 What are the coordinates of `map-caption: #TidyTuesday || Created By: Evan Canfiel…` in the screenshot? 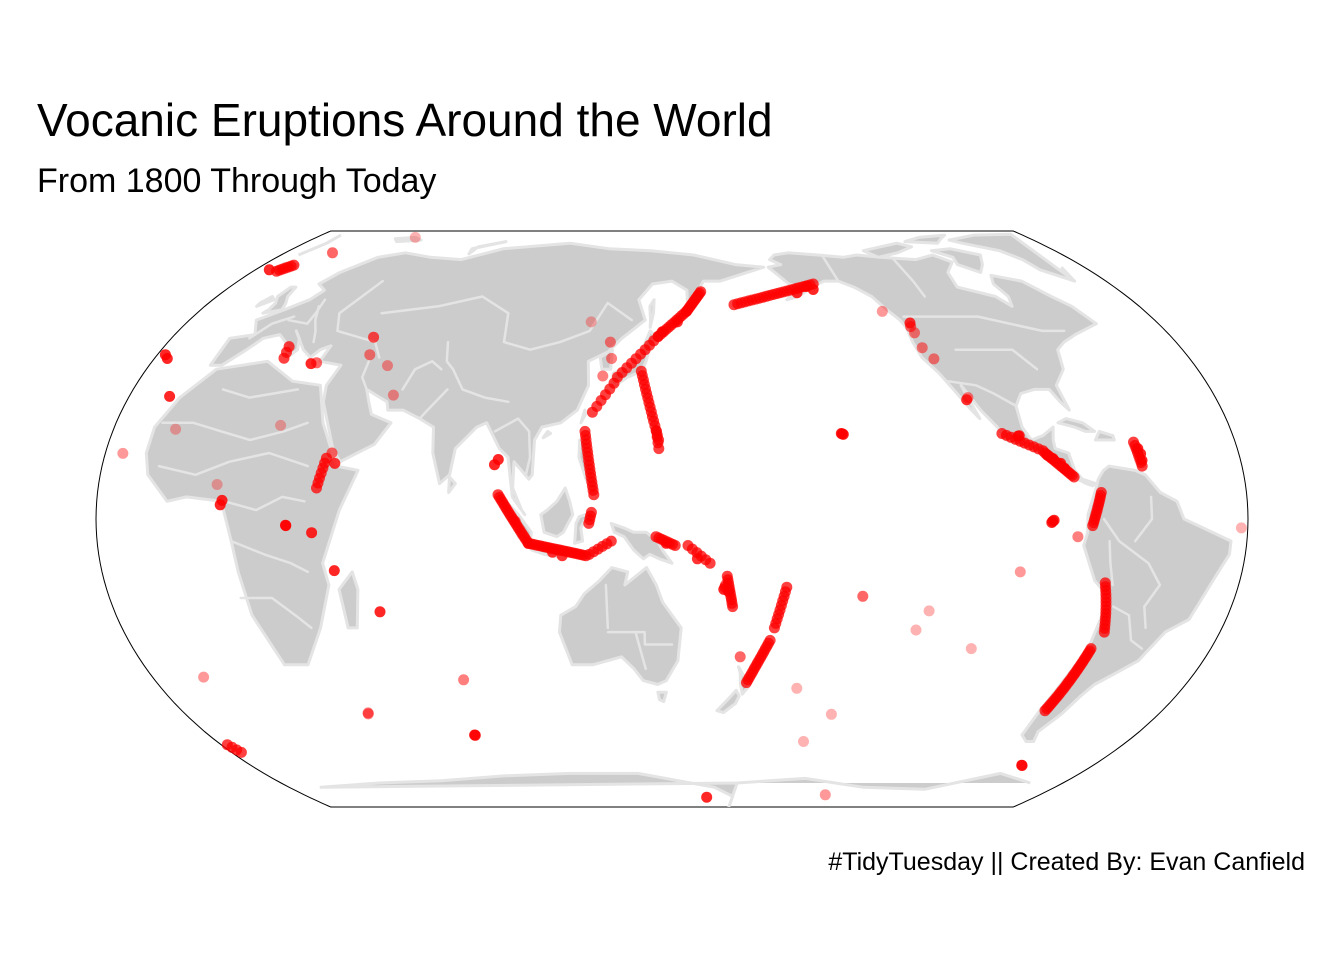 It's located at (1066, 862).